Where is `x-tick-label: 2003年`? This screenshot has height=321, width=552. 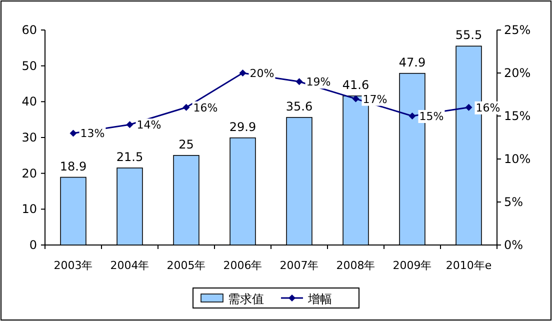
x-tick-label: 2003年 is located at coordinates (73, 265).